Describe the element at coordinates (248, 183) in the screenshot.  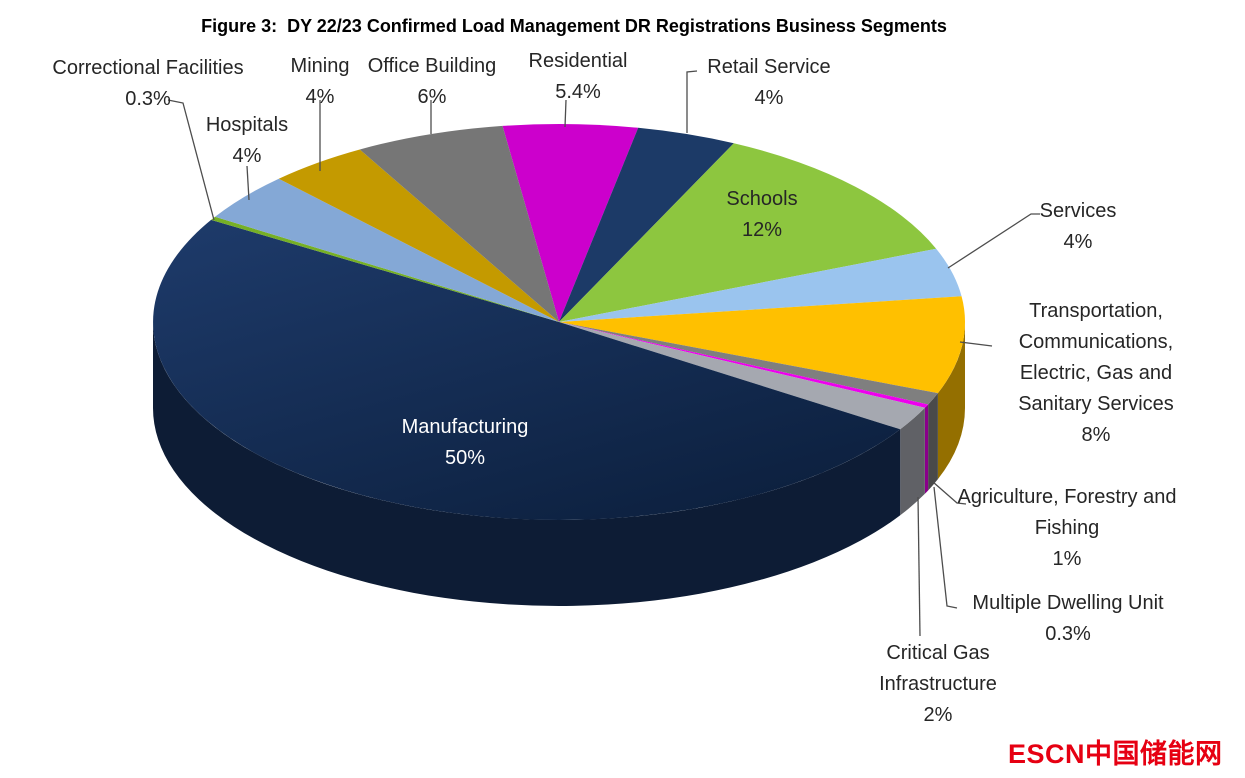
I see `leader-line-hospitals` at that location.